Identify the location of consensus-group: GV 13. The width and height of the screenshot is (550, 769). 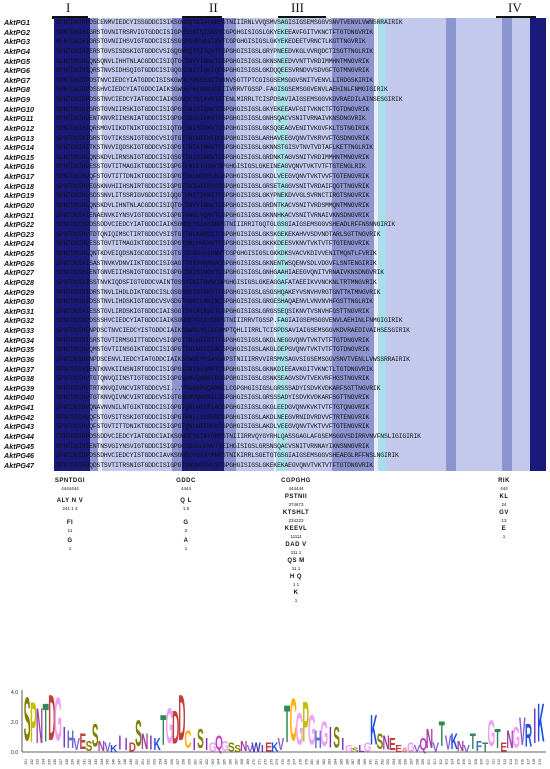
(504, 517).